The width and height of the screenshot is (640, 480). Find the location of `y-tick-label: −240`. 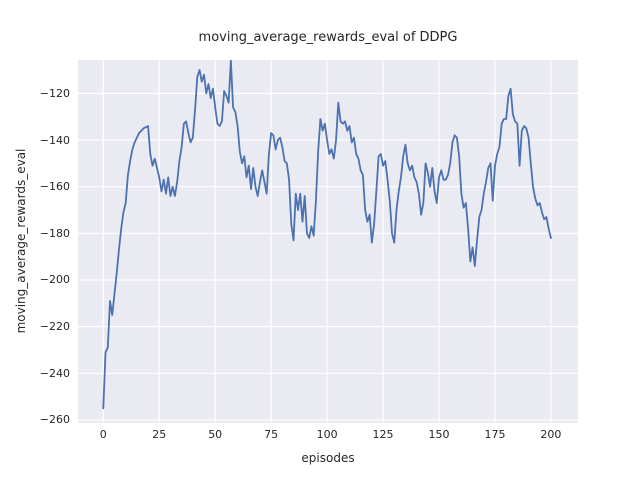

y-tick-label: −240 is located at coordinates (54, 373).